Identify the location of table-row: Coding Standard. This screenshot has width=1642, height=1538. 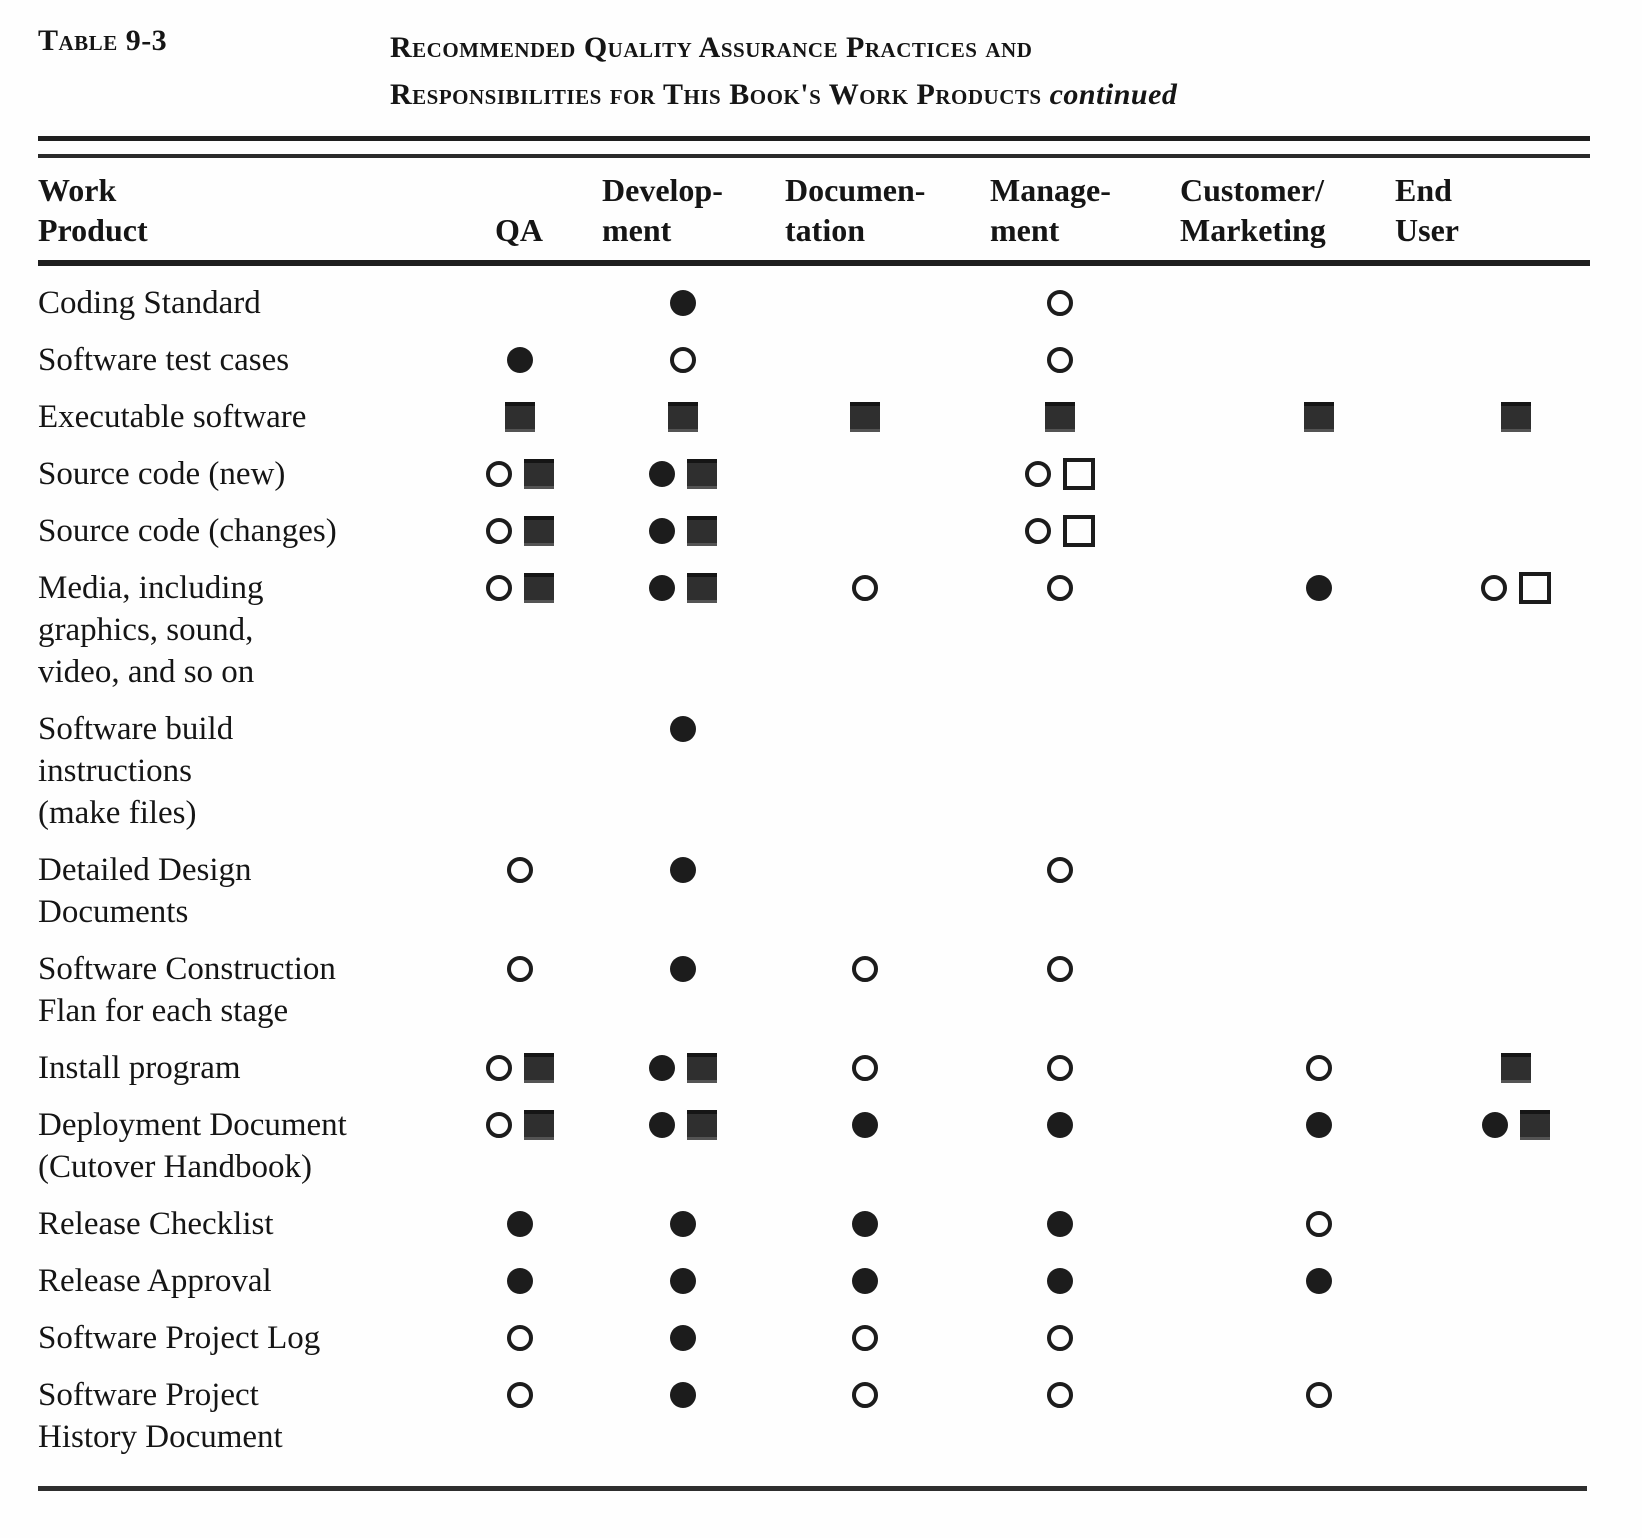
(840, 303).